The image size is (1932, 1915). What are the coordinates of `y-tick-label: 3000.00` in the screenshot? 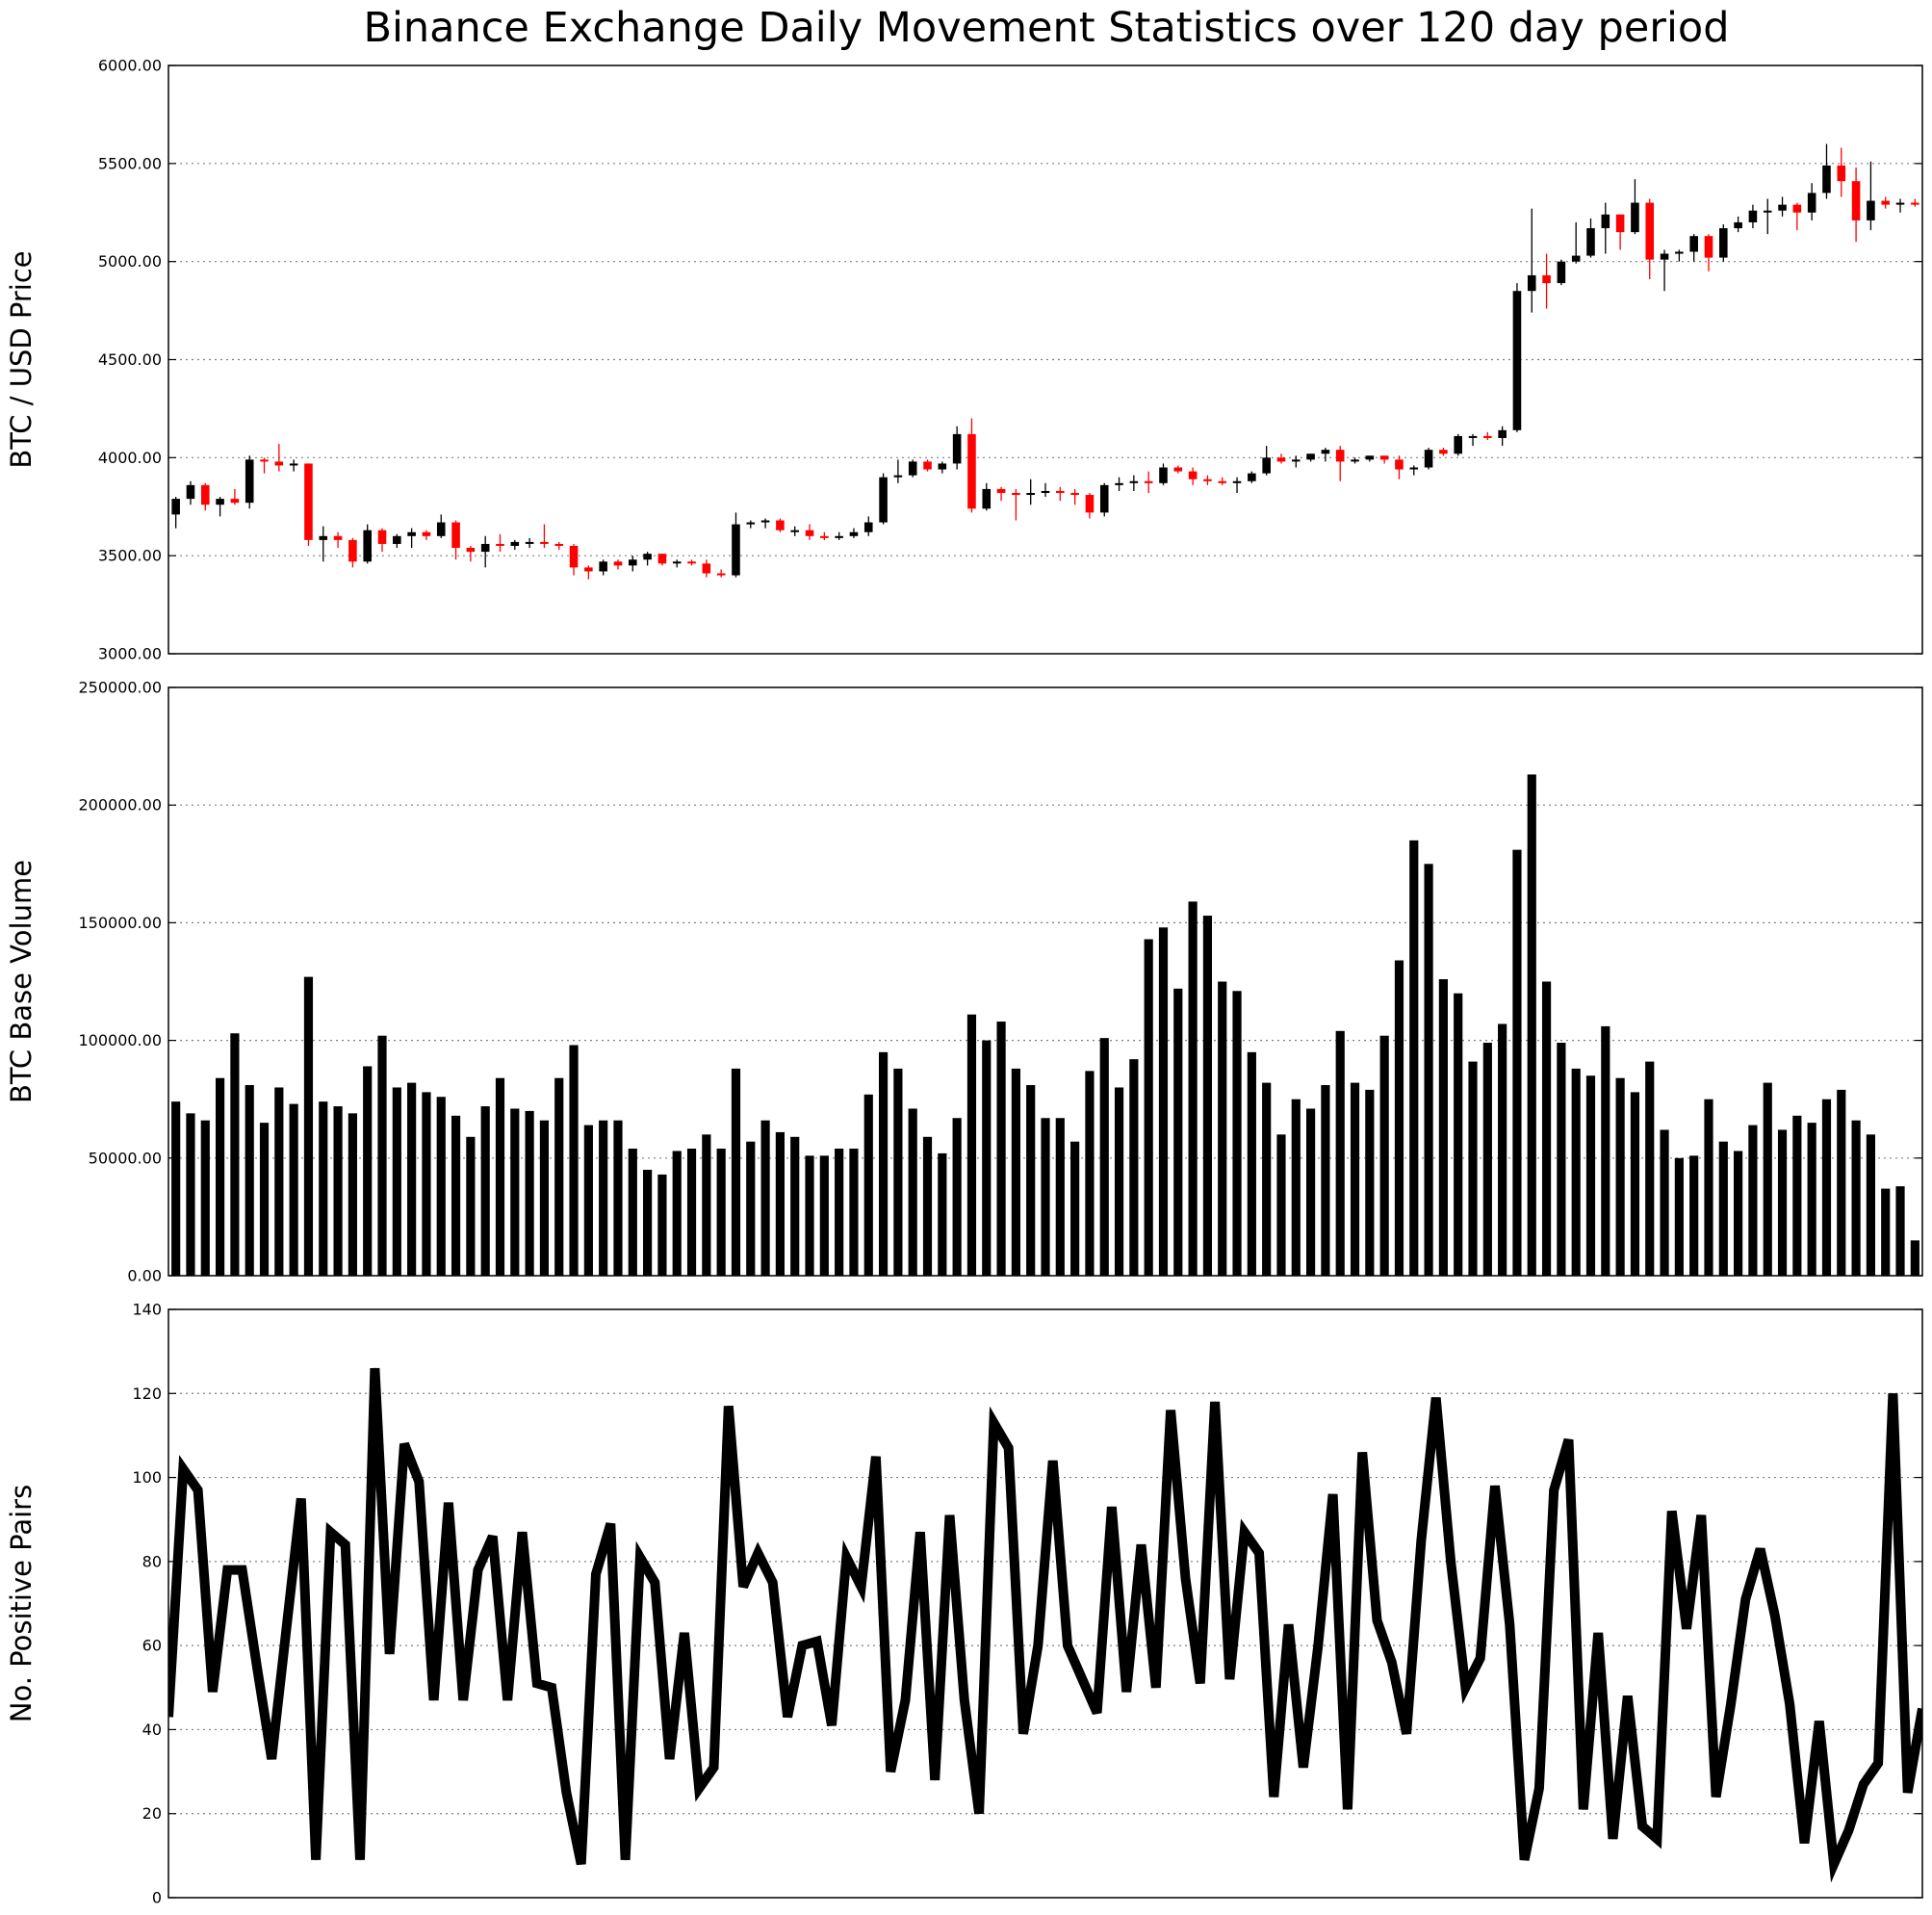 It's located at (130, 654).